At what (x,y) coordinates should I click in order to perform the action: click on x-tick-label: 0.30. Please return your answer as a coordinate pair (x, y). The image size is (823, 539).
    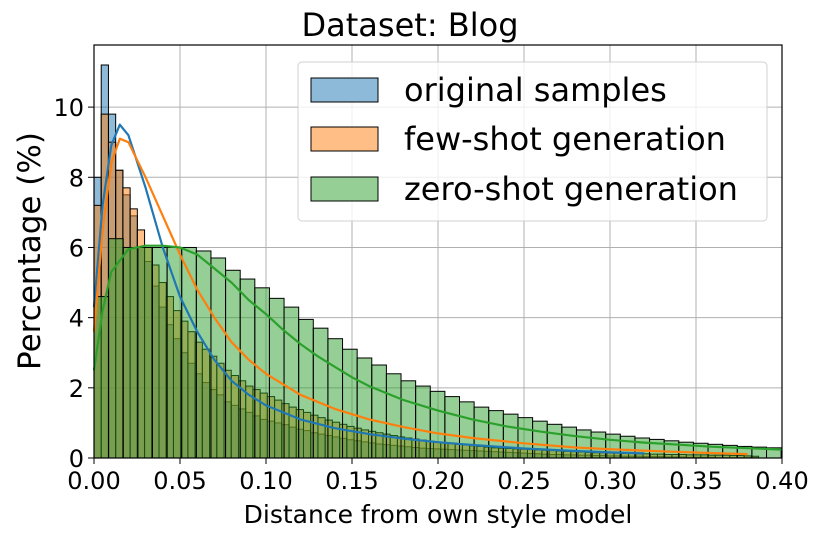
    Looking at the image, I should click on (609, 481).